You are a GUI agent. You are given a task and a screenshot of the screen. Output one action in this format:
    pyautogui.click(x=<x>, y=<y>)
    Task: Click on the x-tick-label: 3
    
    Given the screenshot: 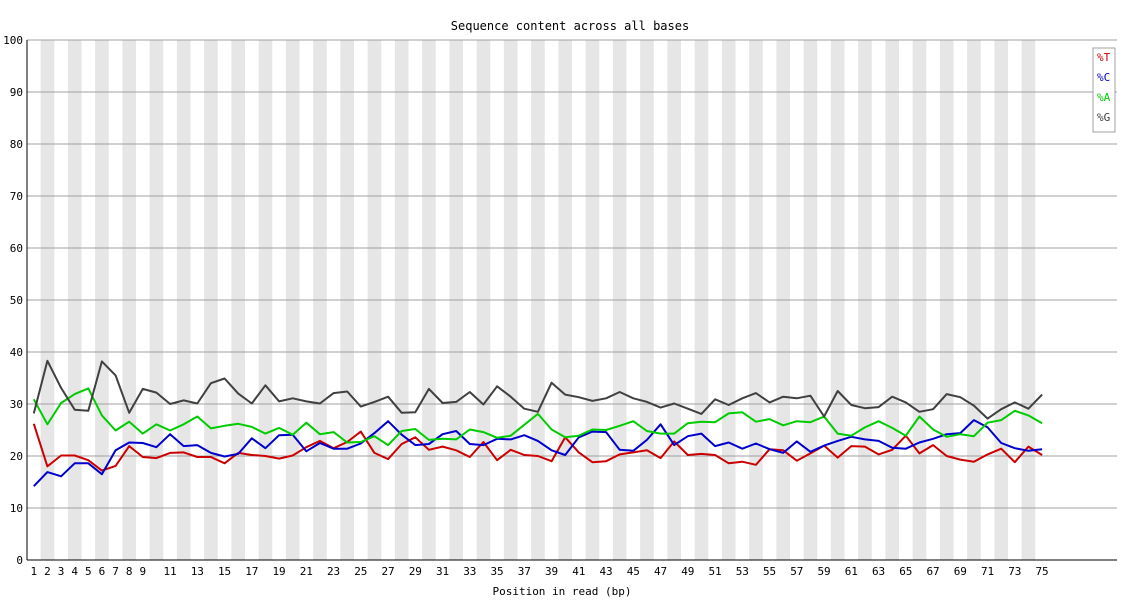 What is the action you would take?
    pyautogui.click(x=61, y=571)
    